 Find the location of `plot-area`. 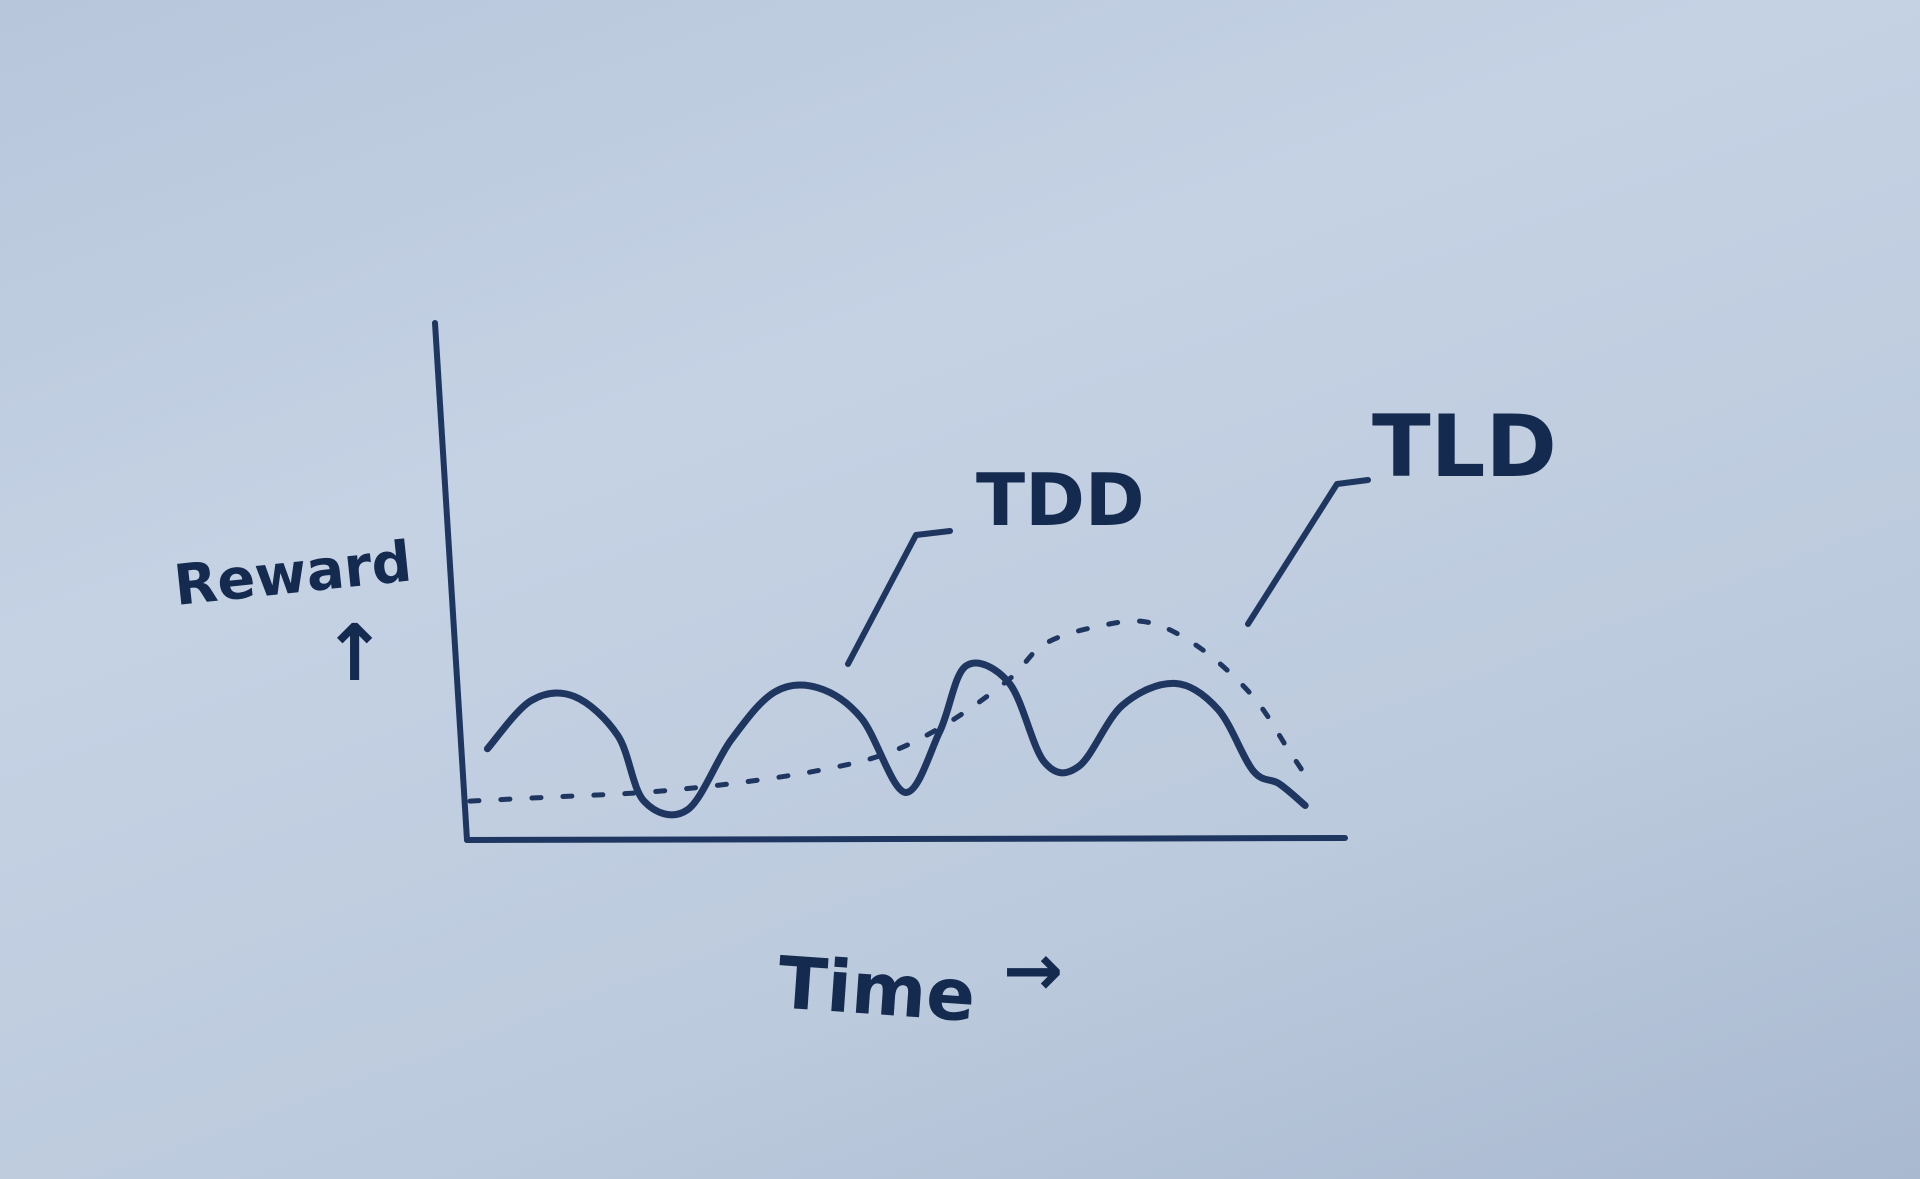

plot-area is located at coordinates (888, 718).